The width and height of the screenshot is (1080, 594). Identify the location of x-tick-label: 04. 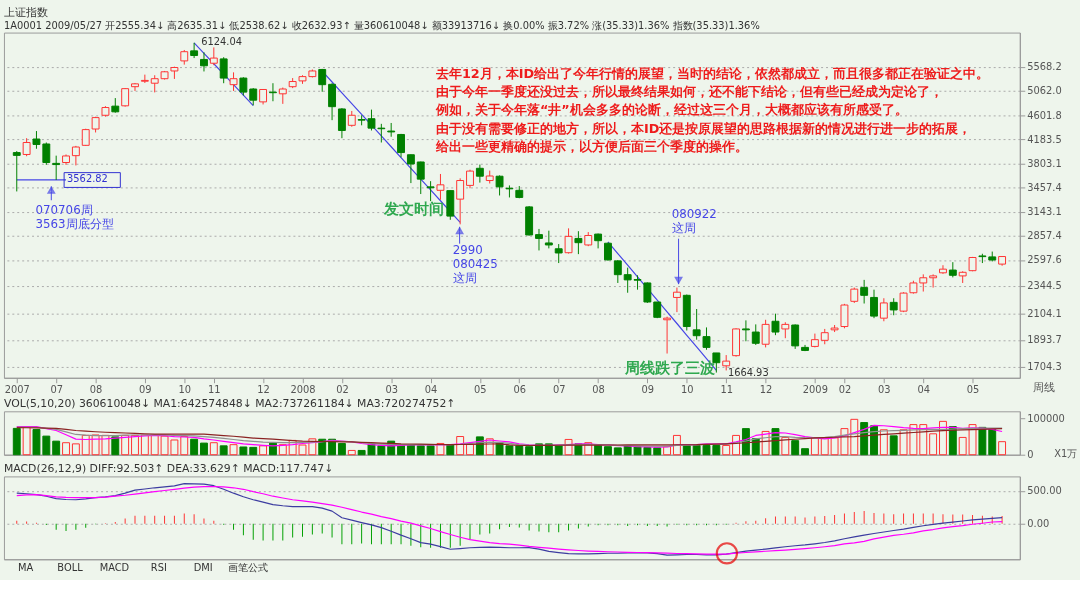
(431, 390).